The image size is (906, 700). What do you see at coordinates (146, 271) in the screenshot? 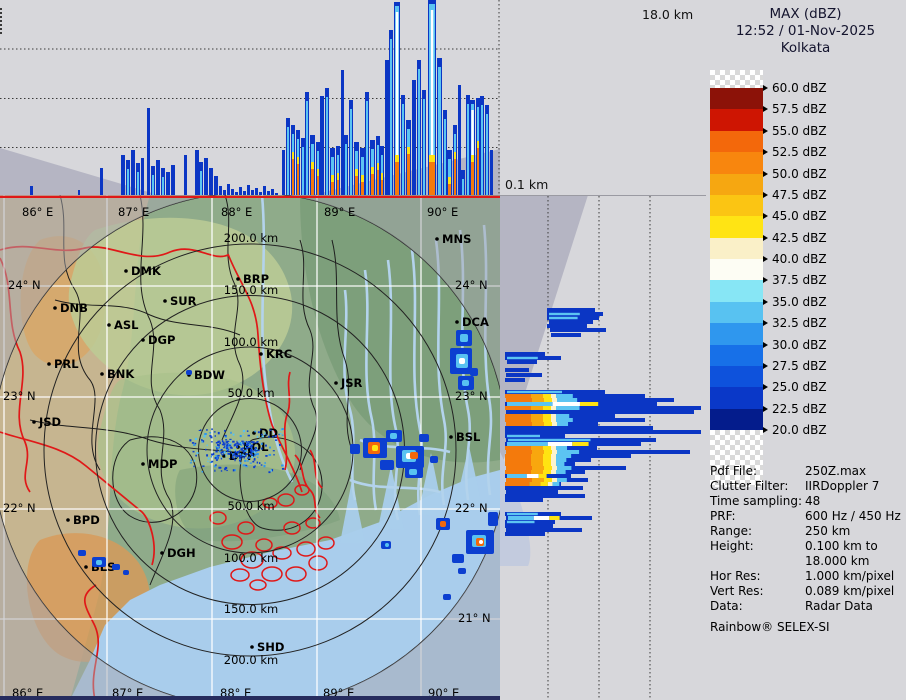
I see `city-label: DMK` at bounding box center [146, 271].